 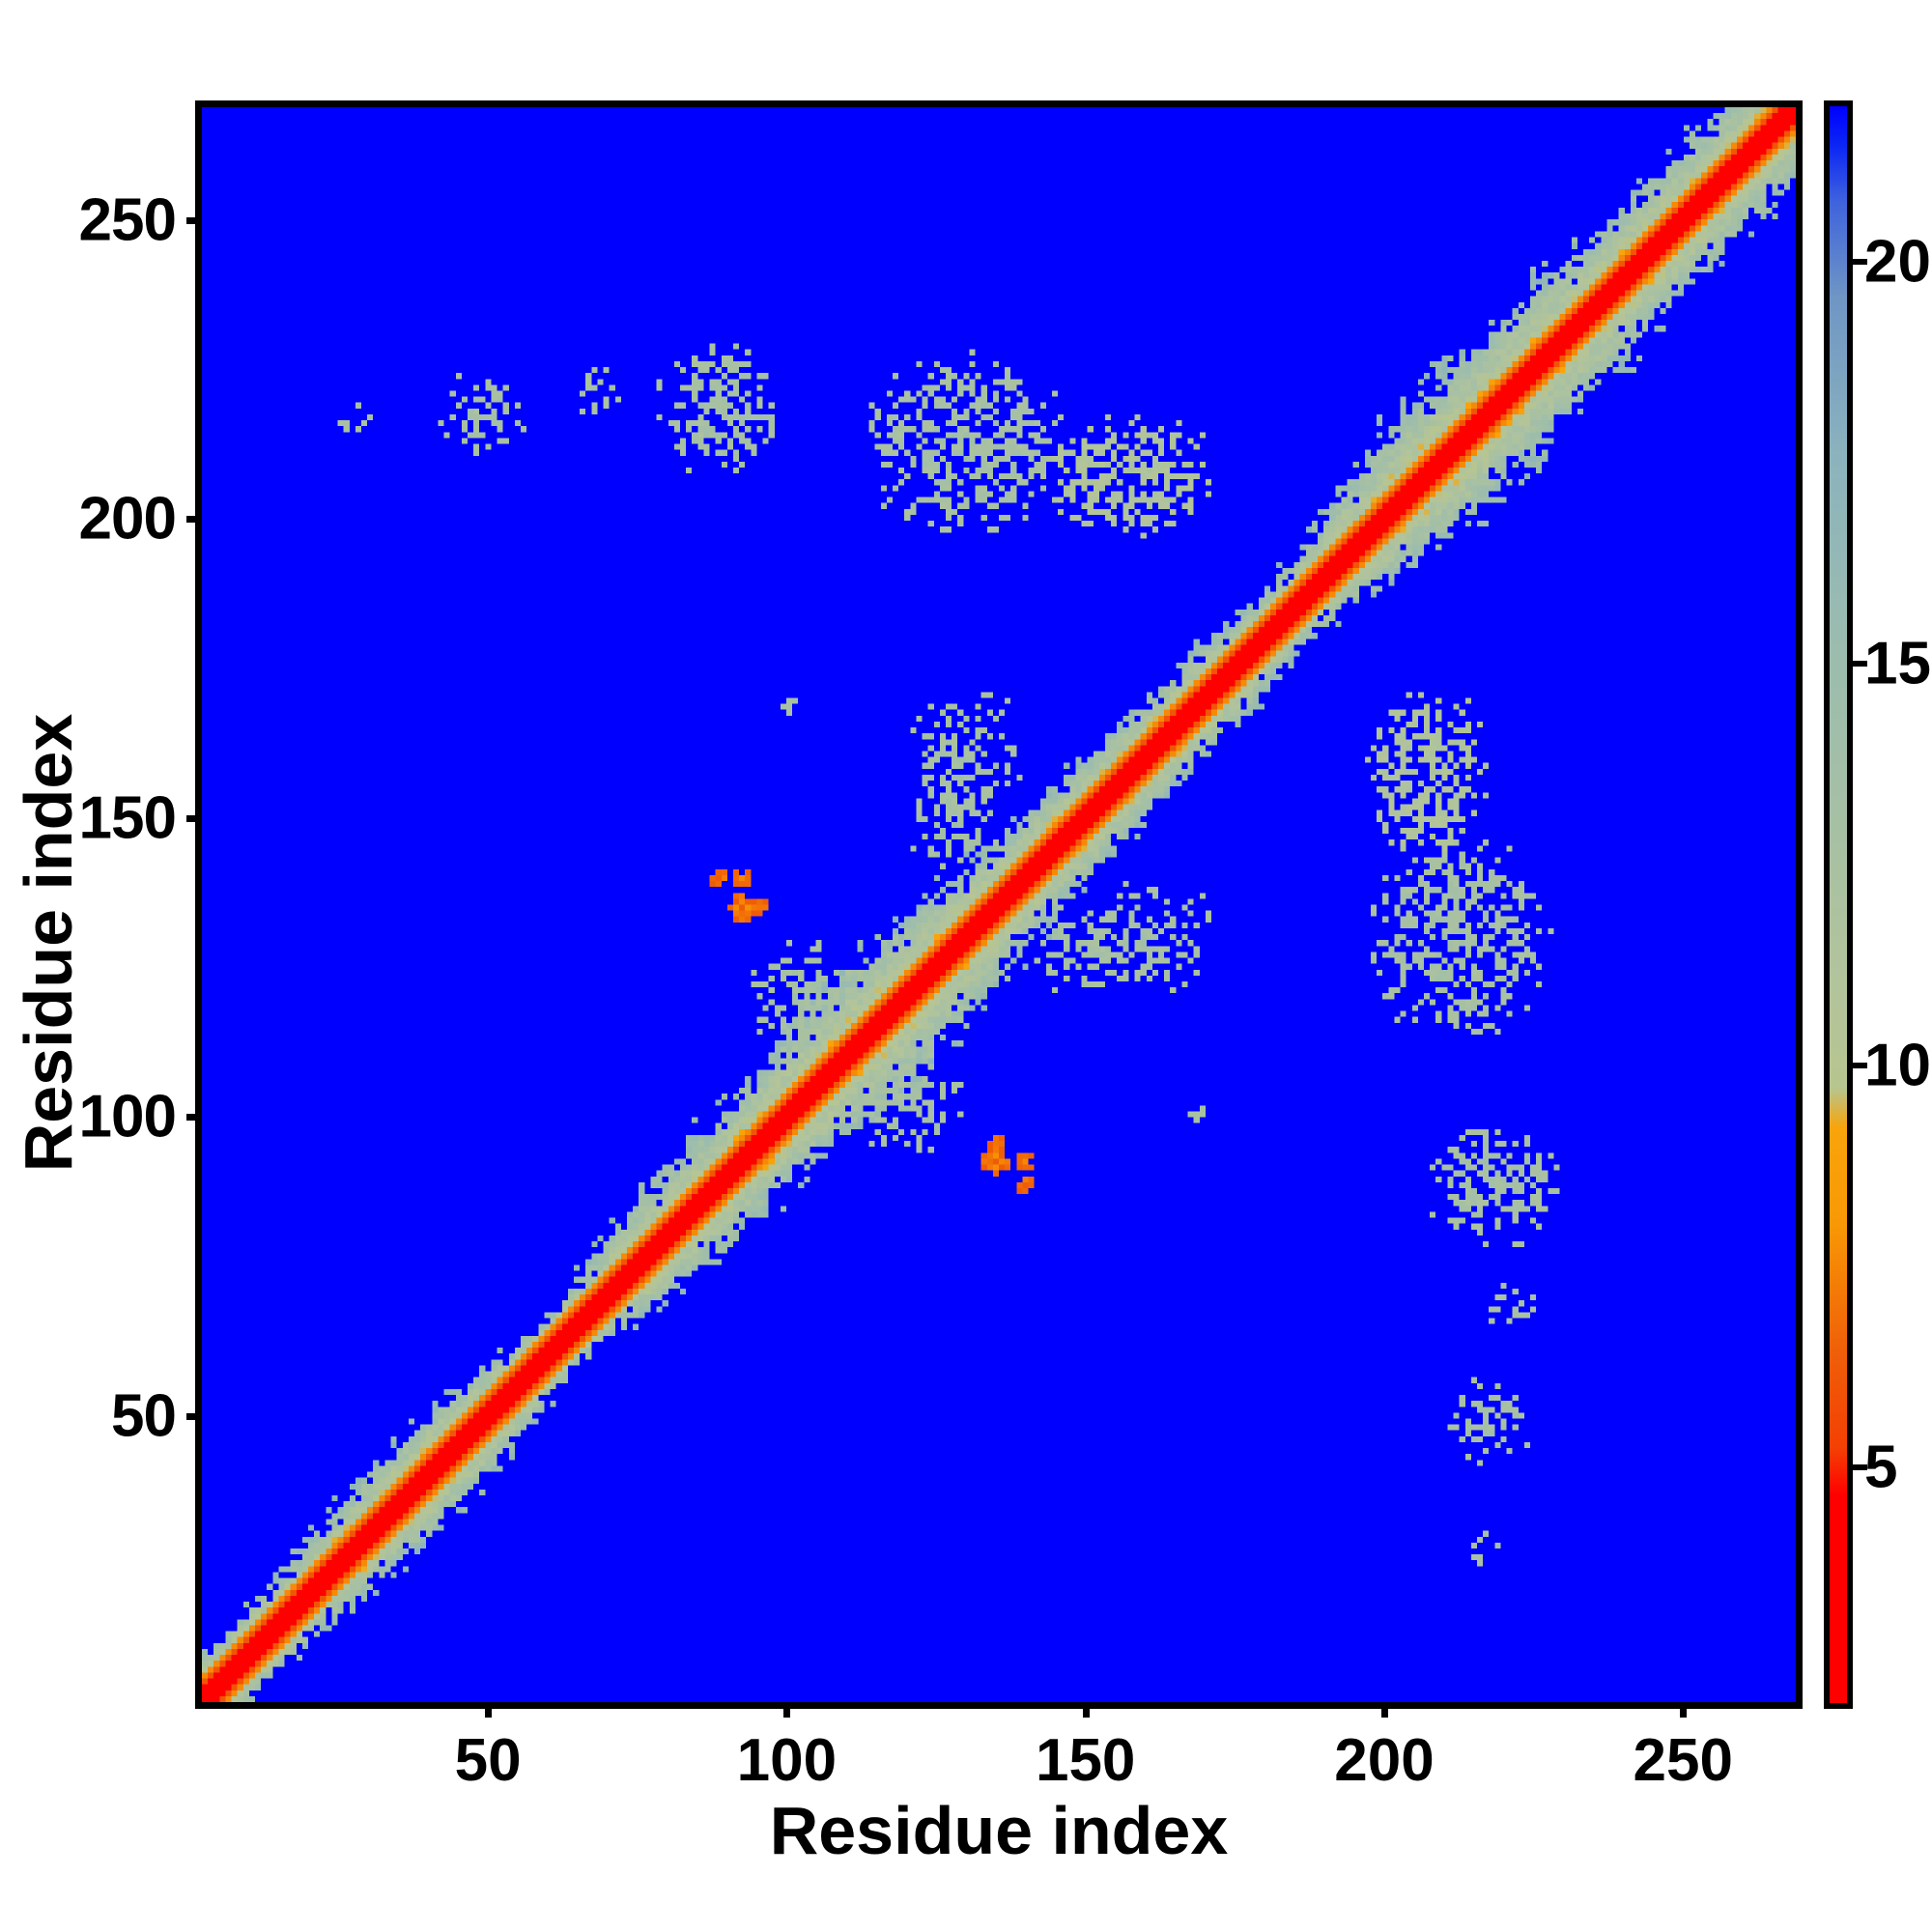 What do you see at coordinates (1897, 663) in the screenshot?
I see `colorbar-tick-label: 15` at bounding box center [1897, 663].